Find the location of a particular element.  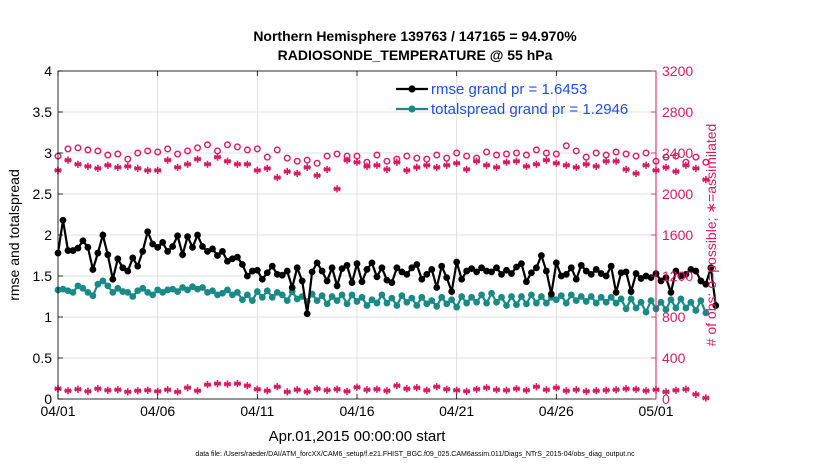

y-tick-label-left: 0 is located at coordinates (48, 399).